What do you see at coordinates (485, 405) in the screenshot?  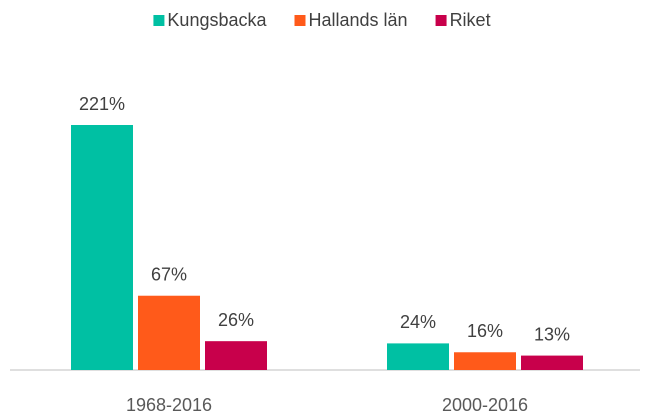 I see `x-tick-label: 2000-2016` at bounding box center [485, 405].